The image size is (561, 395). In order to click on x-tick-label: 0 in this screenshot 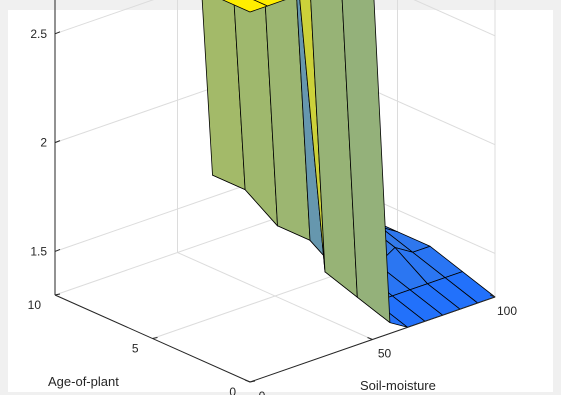, I will do `click(262, 392)`.